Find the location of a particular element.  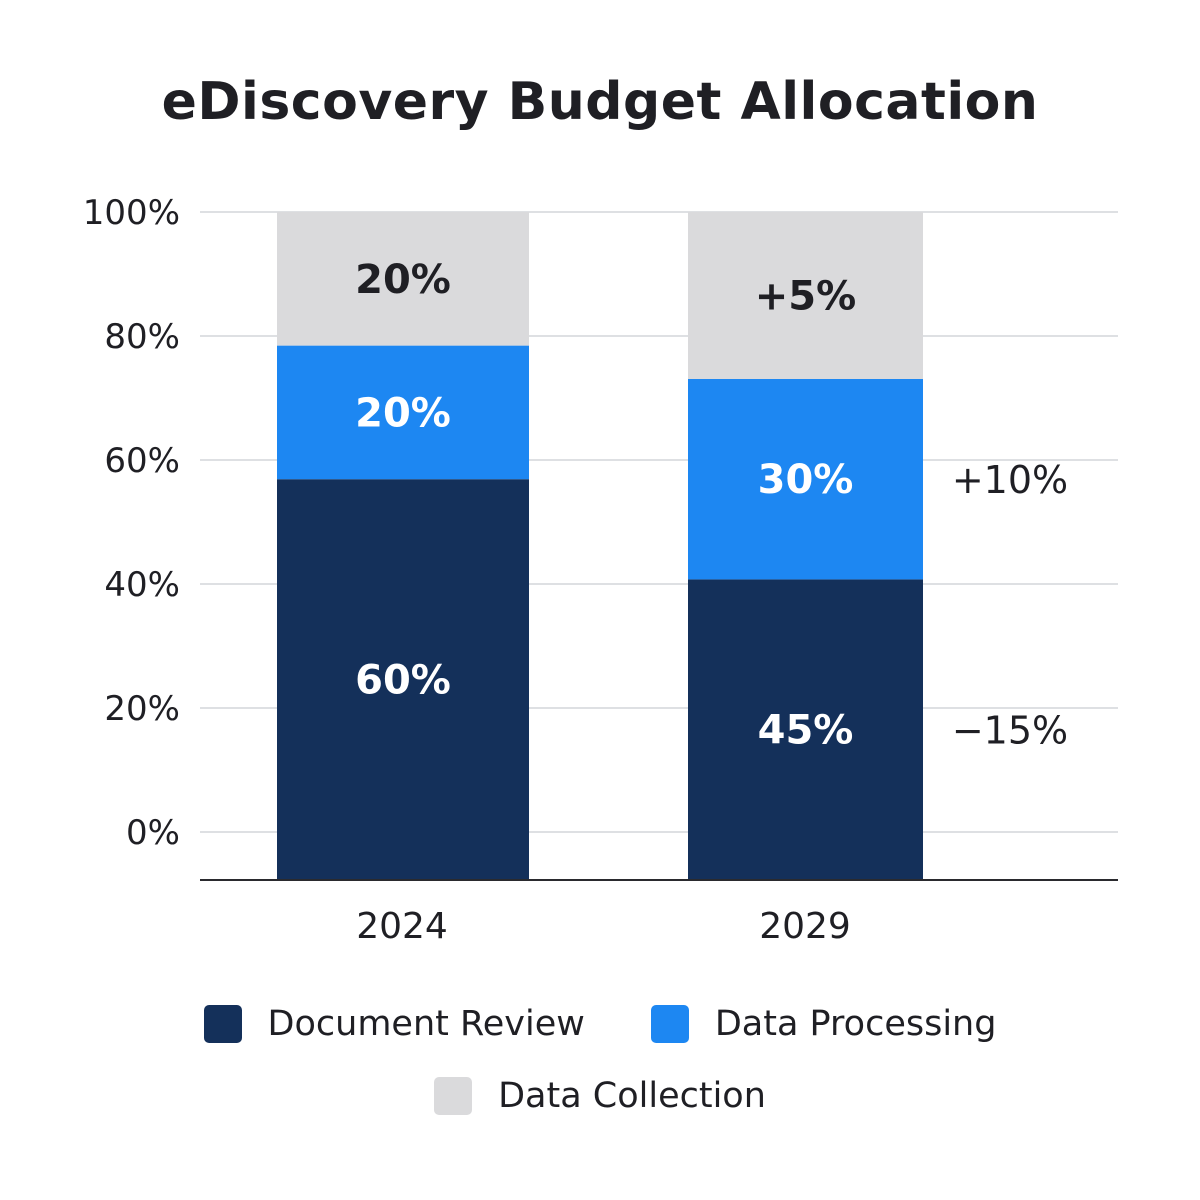

legend-swatch-document-review is located at coordinates (222, 1024).